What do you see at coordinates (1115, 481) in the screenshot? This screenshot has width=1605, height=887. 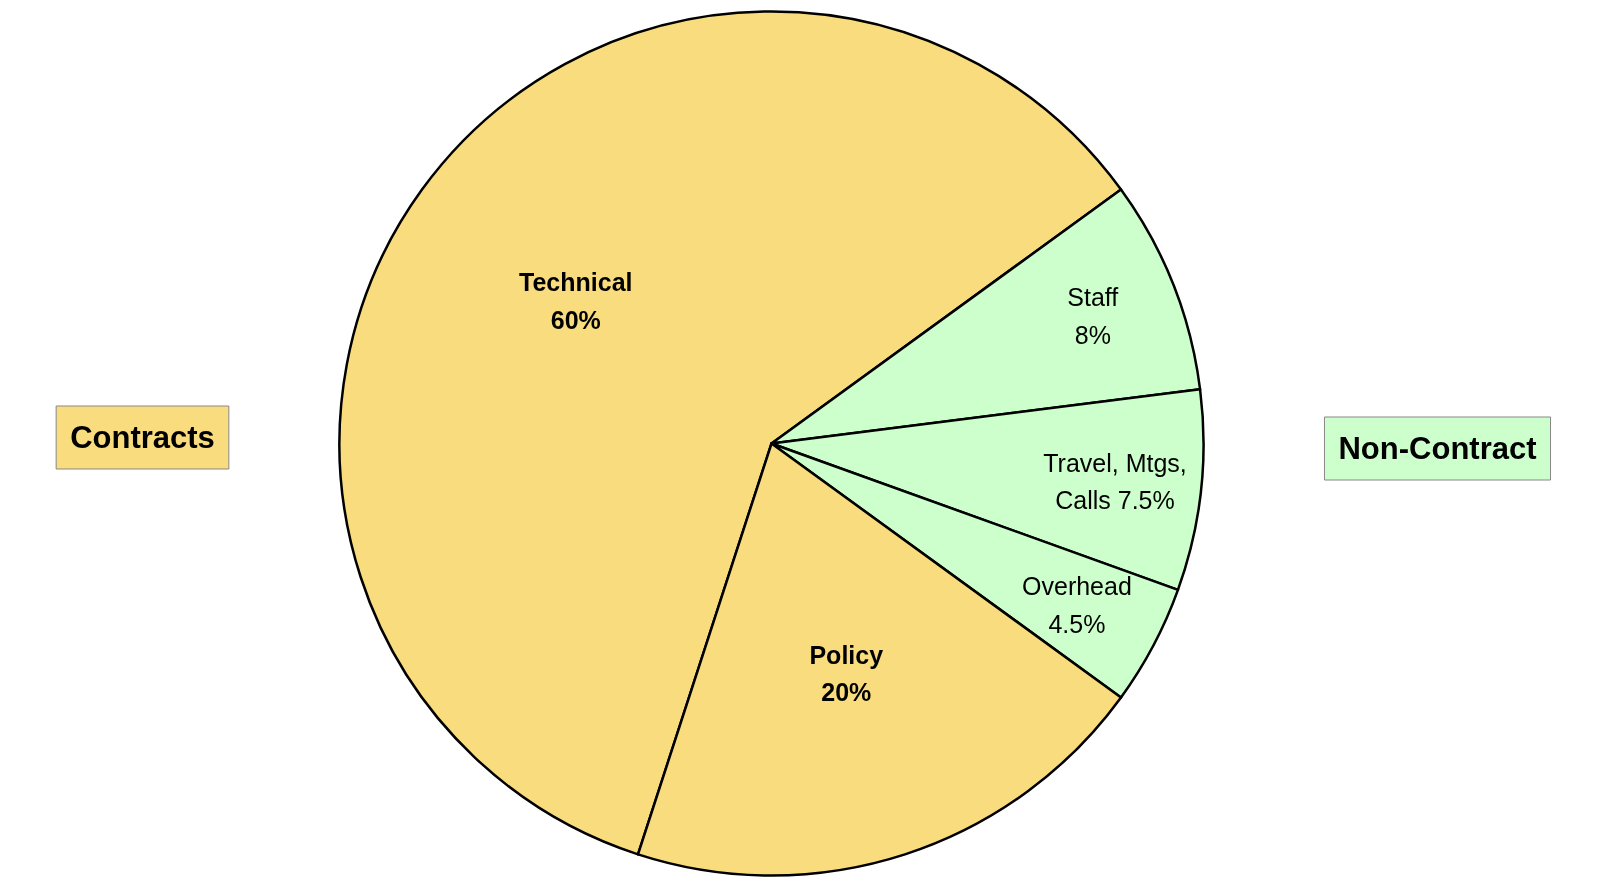 I see `slice-label: Travel, Mtgs, Calls 7.5%` at bounding box center [1115, 481].